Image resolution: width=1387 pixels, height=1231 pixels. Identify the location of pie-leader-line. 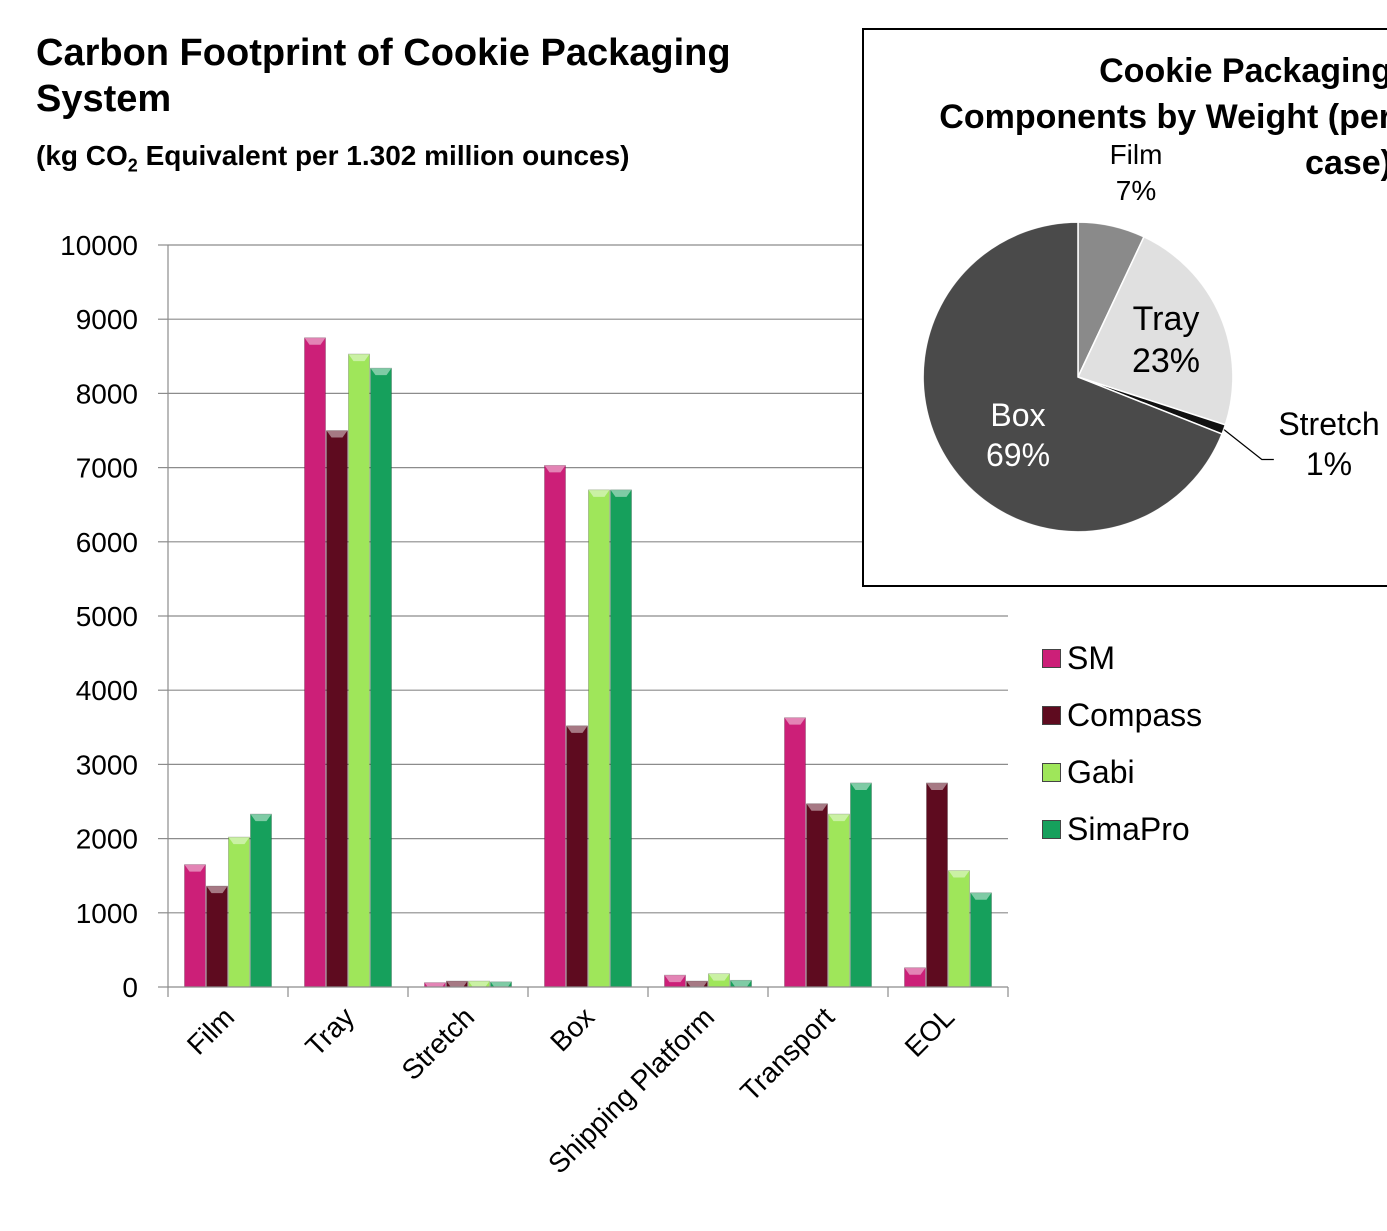
(1248, 445).